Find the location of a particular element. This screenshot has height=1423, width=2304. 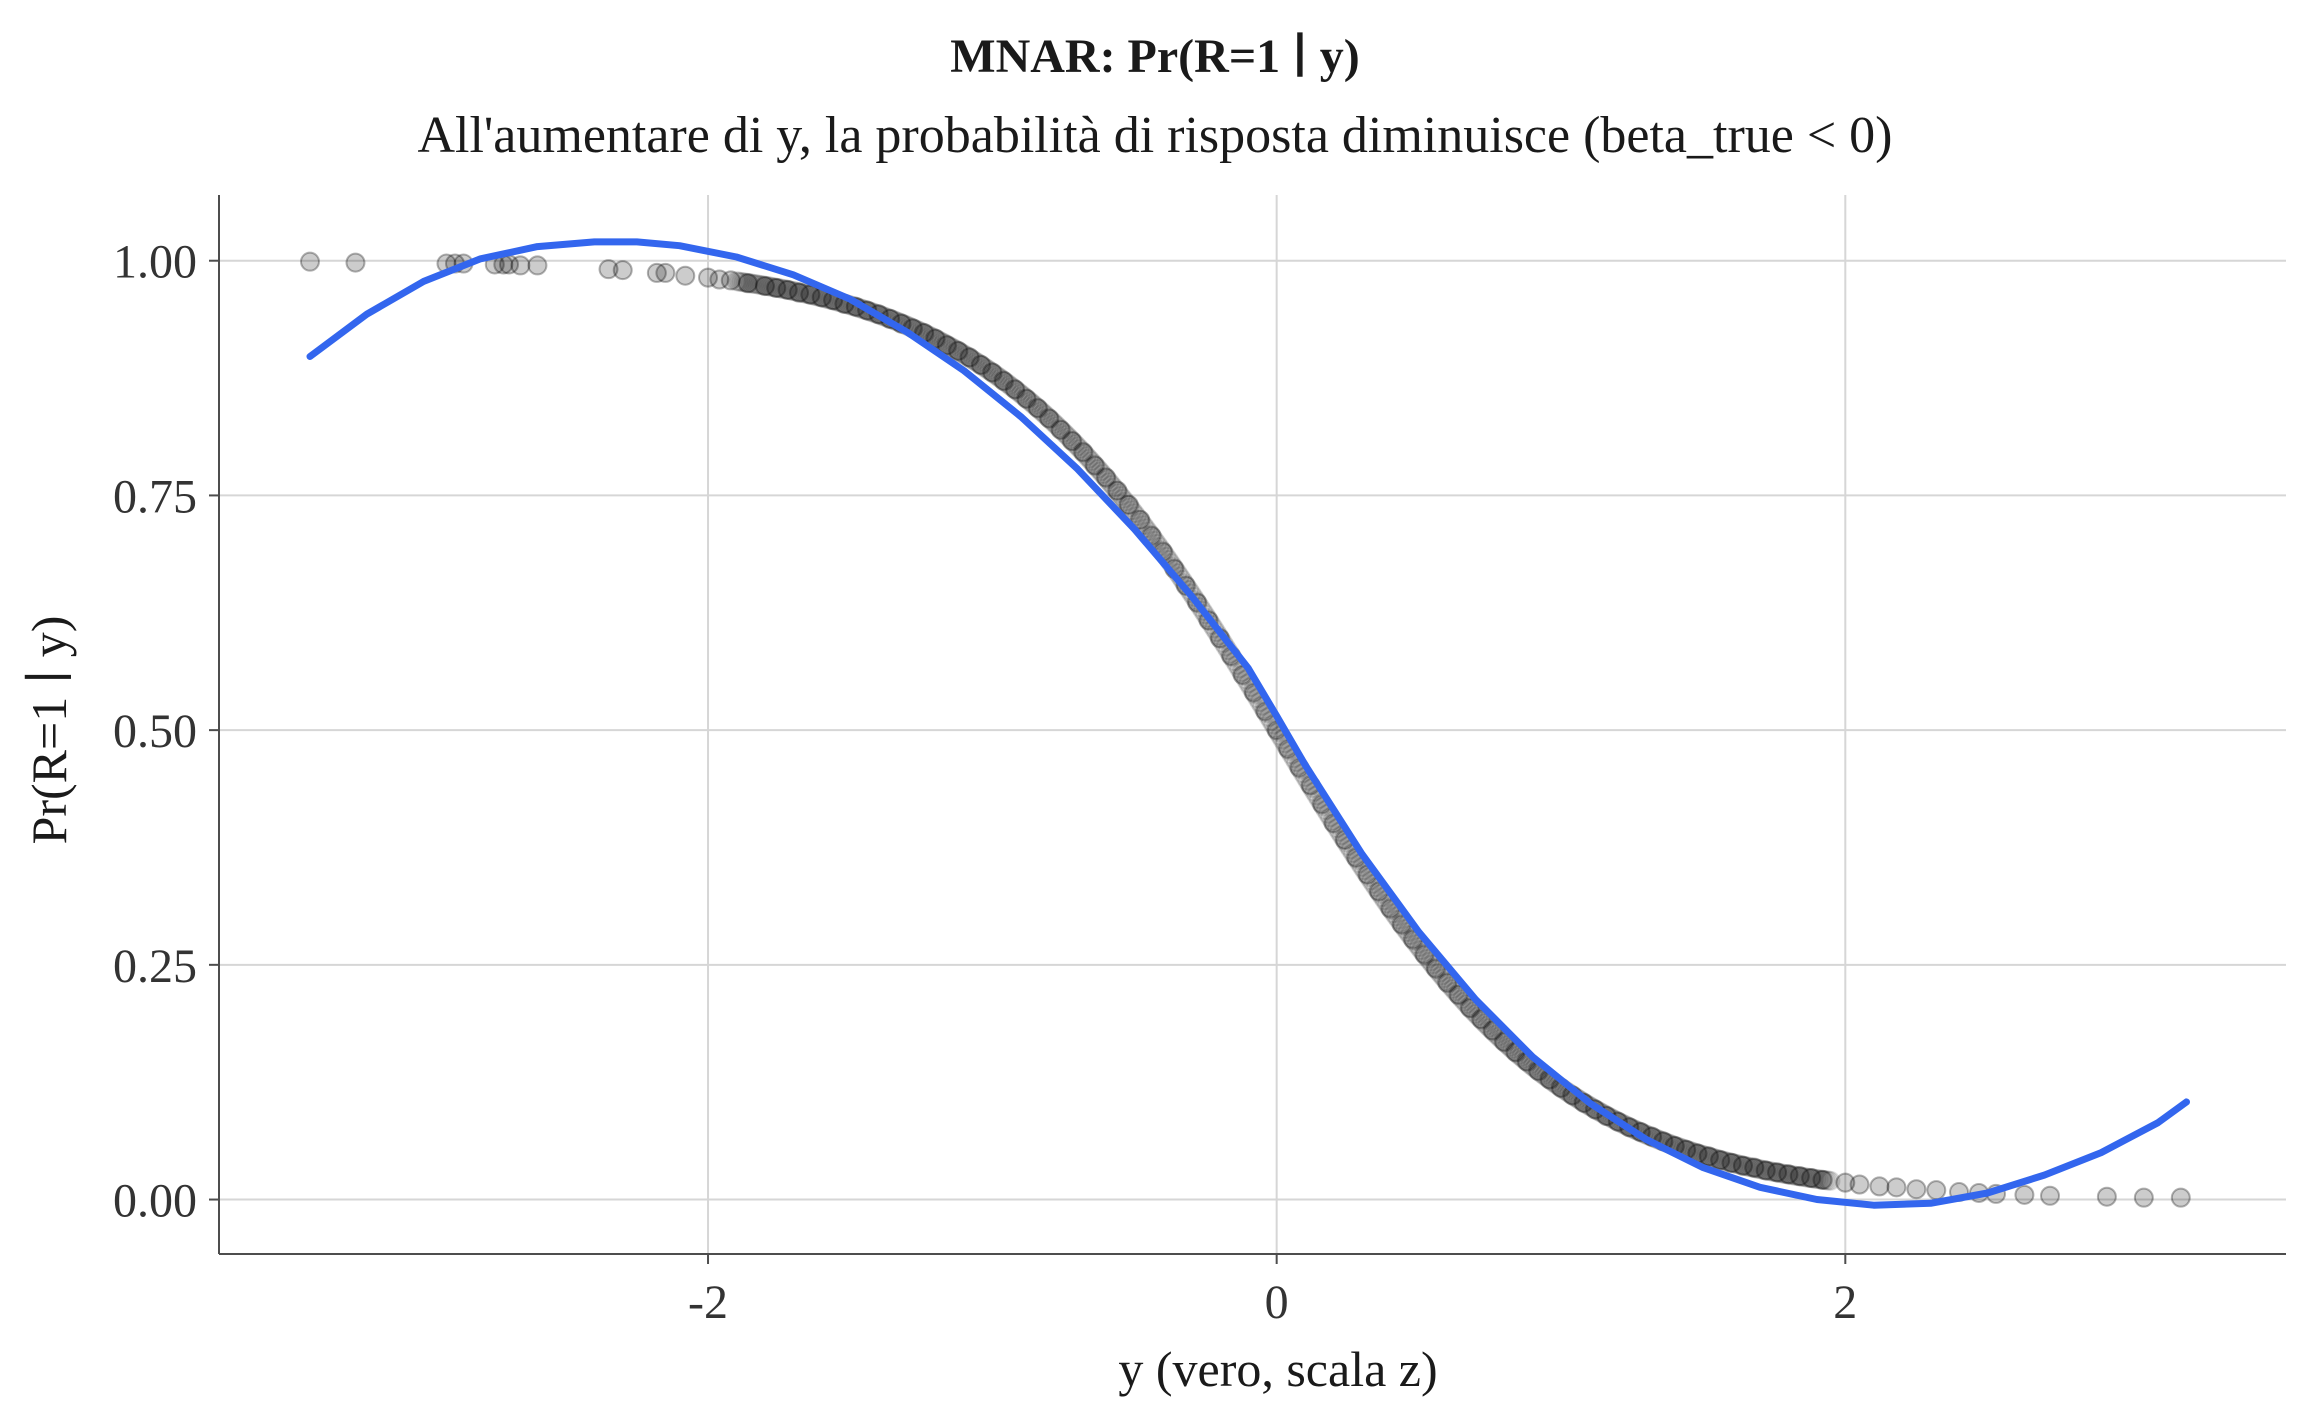

chart-title: MNAR: Pr(R=1 ∣ y) is located at coordinates (1154, 56).